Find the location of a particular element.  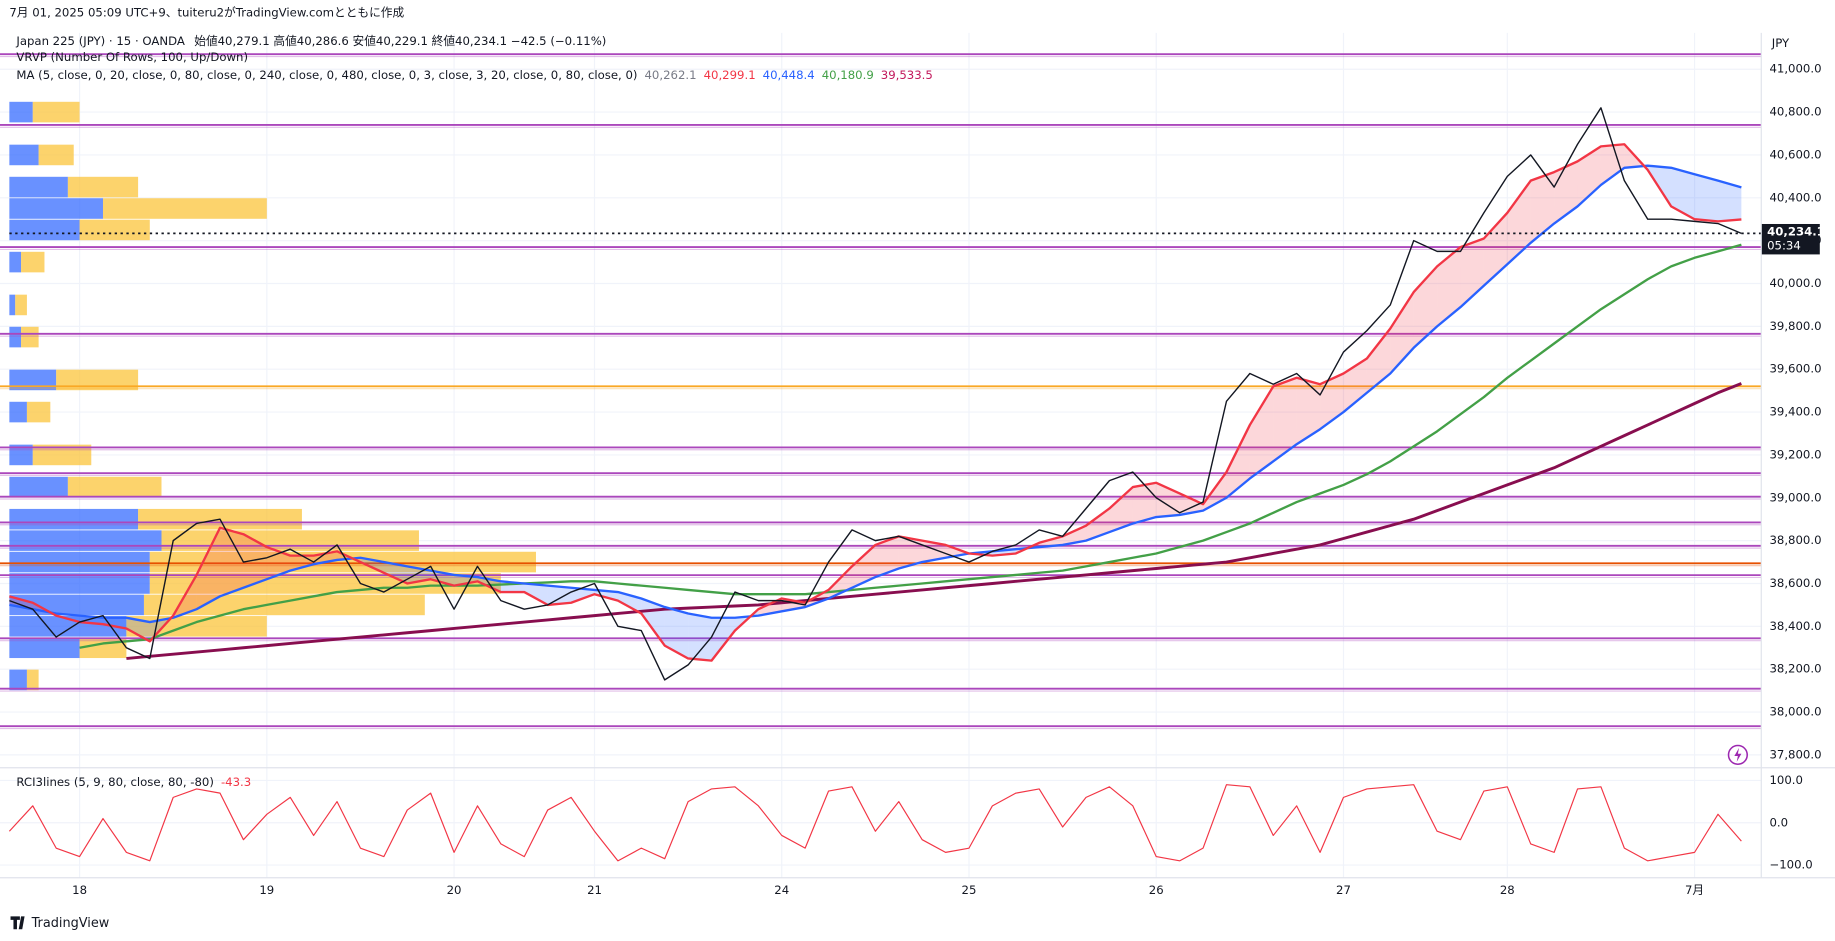

x-tick-label: 21 is located at coordinates (594, 890).